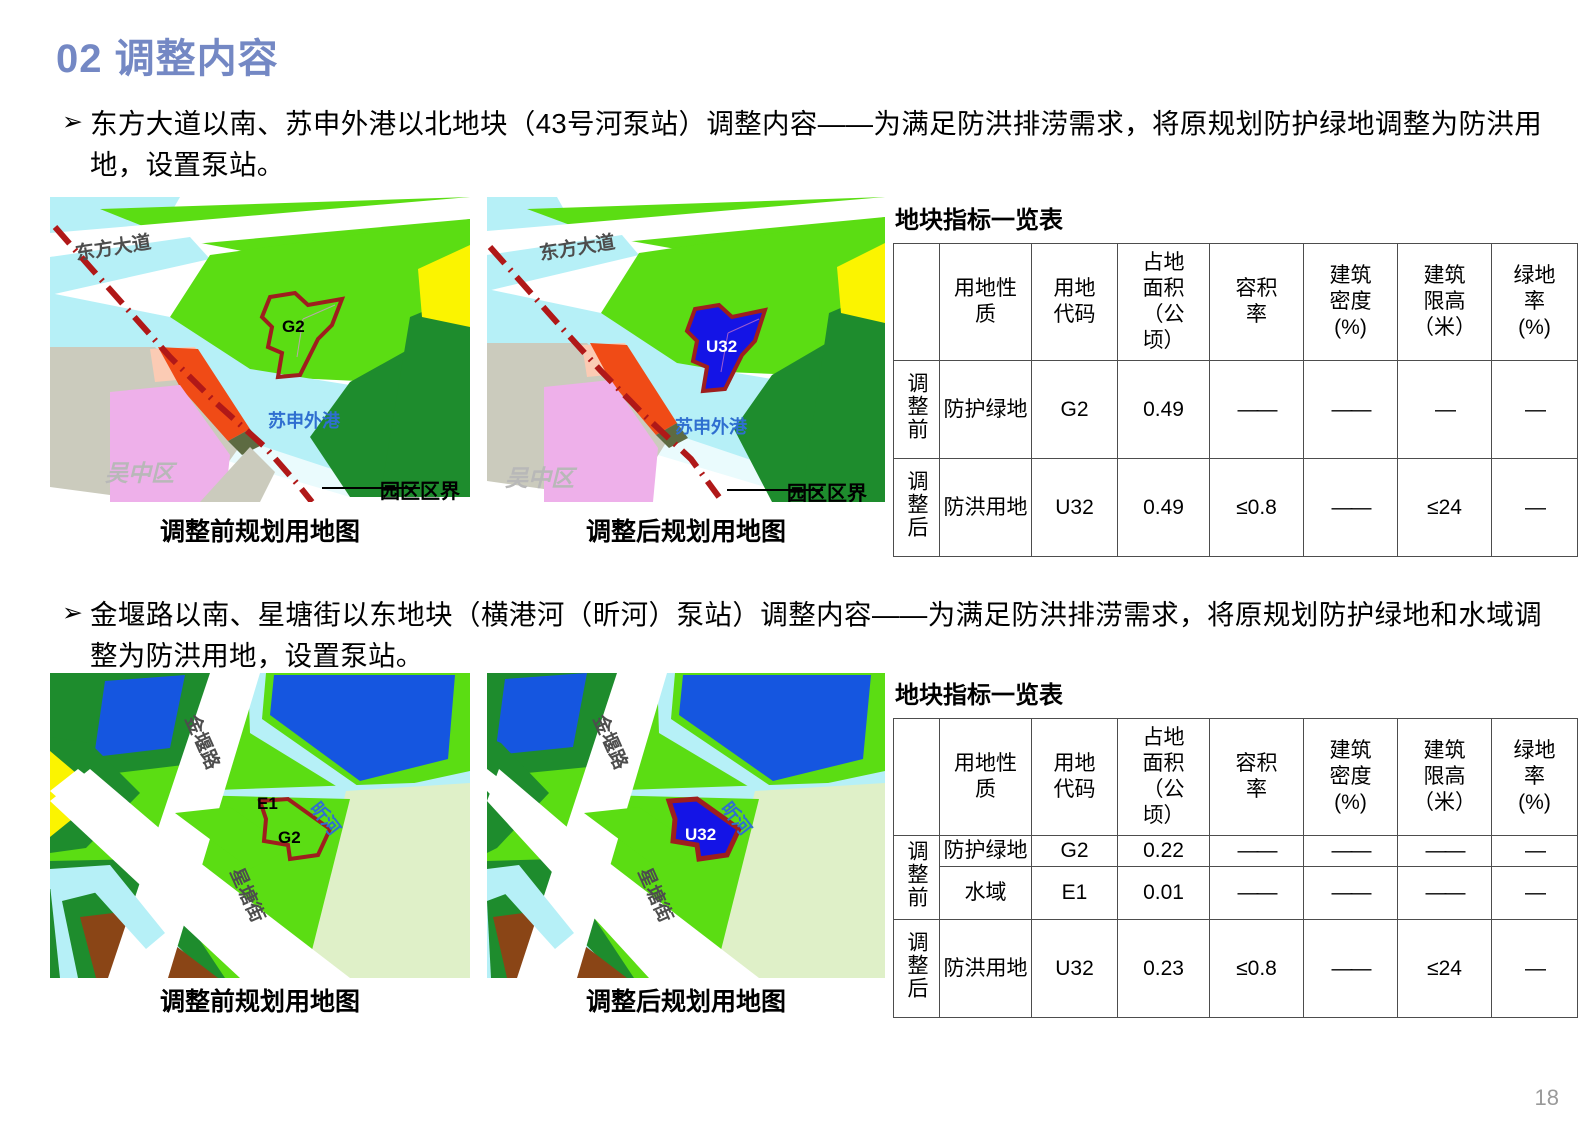 This screenshot has width=1587, height=1123. Describe the element at coordinates (267, 803) in the screenshot. I see `map-2-before-plot-label-1: E1` at that location.